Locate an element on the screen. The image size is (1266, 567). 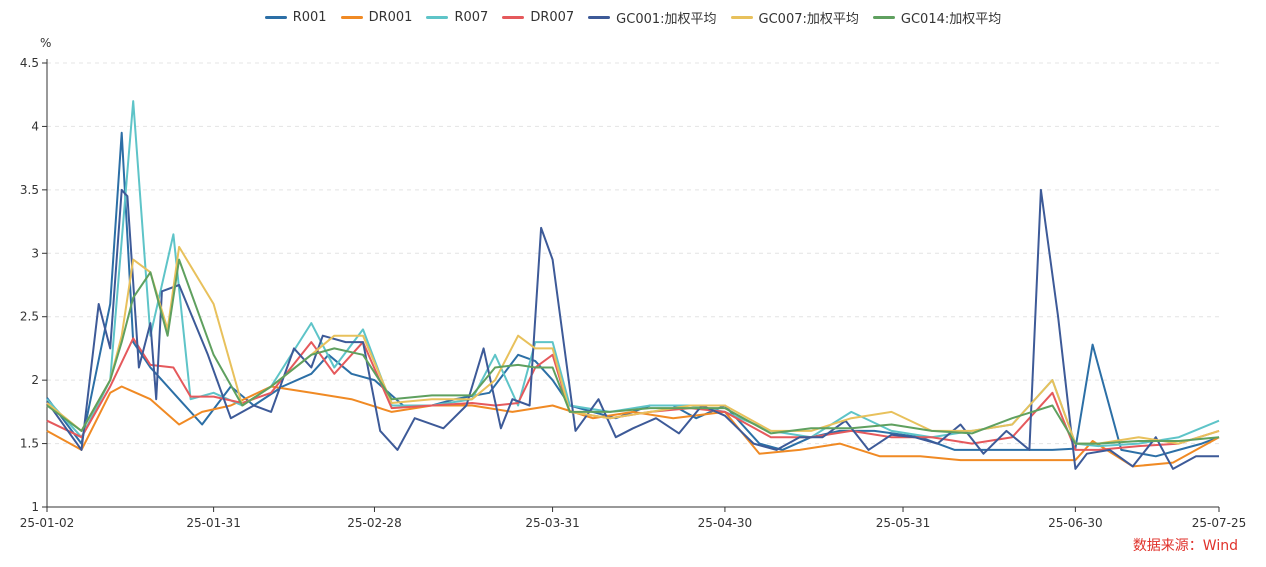
x-tick-label: 25-07-25 is located at coordinates (1219, 523).